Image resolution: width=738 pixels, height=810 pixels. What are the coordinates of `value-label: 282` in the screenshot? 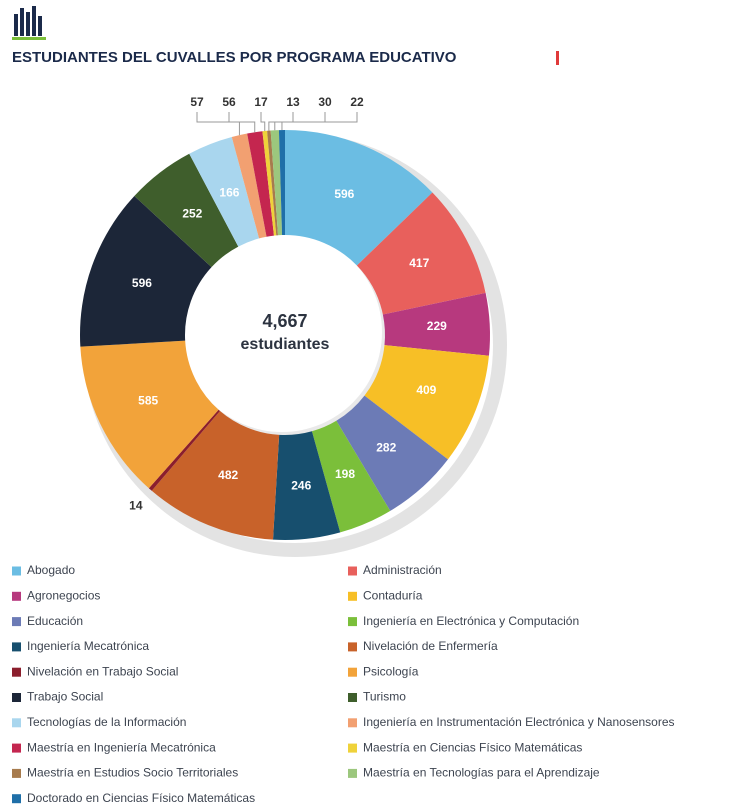 It's located at (386, 448).